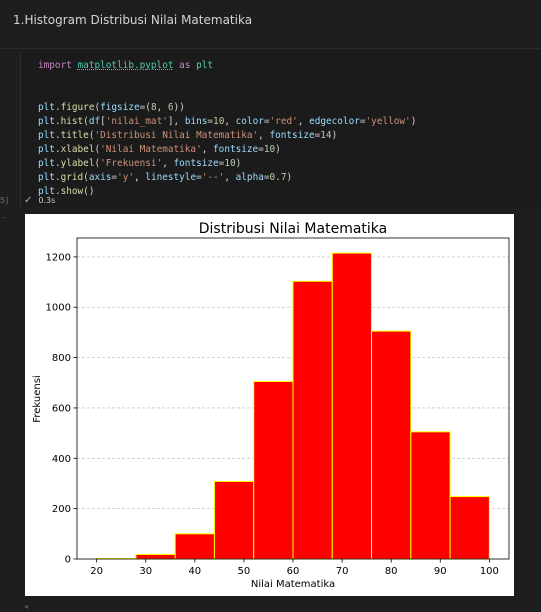 Image resolution: width=541 pixels, height=612 pixels. Describe the element at coordinates (133, 20) in the screenshot. I see `markdown-heading: 1.Histogram Distribusi Nilai Matematika` at that location.